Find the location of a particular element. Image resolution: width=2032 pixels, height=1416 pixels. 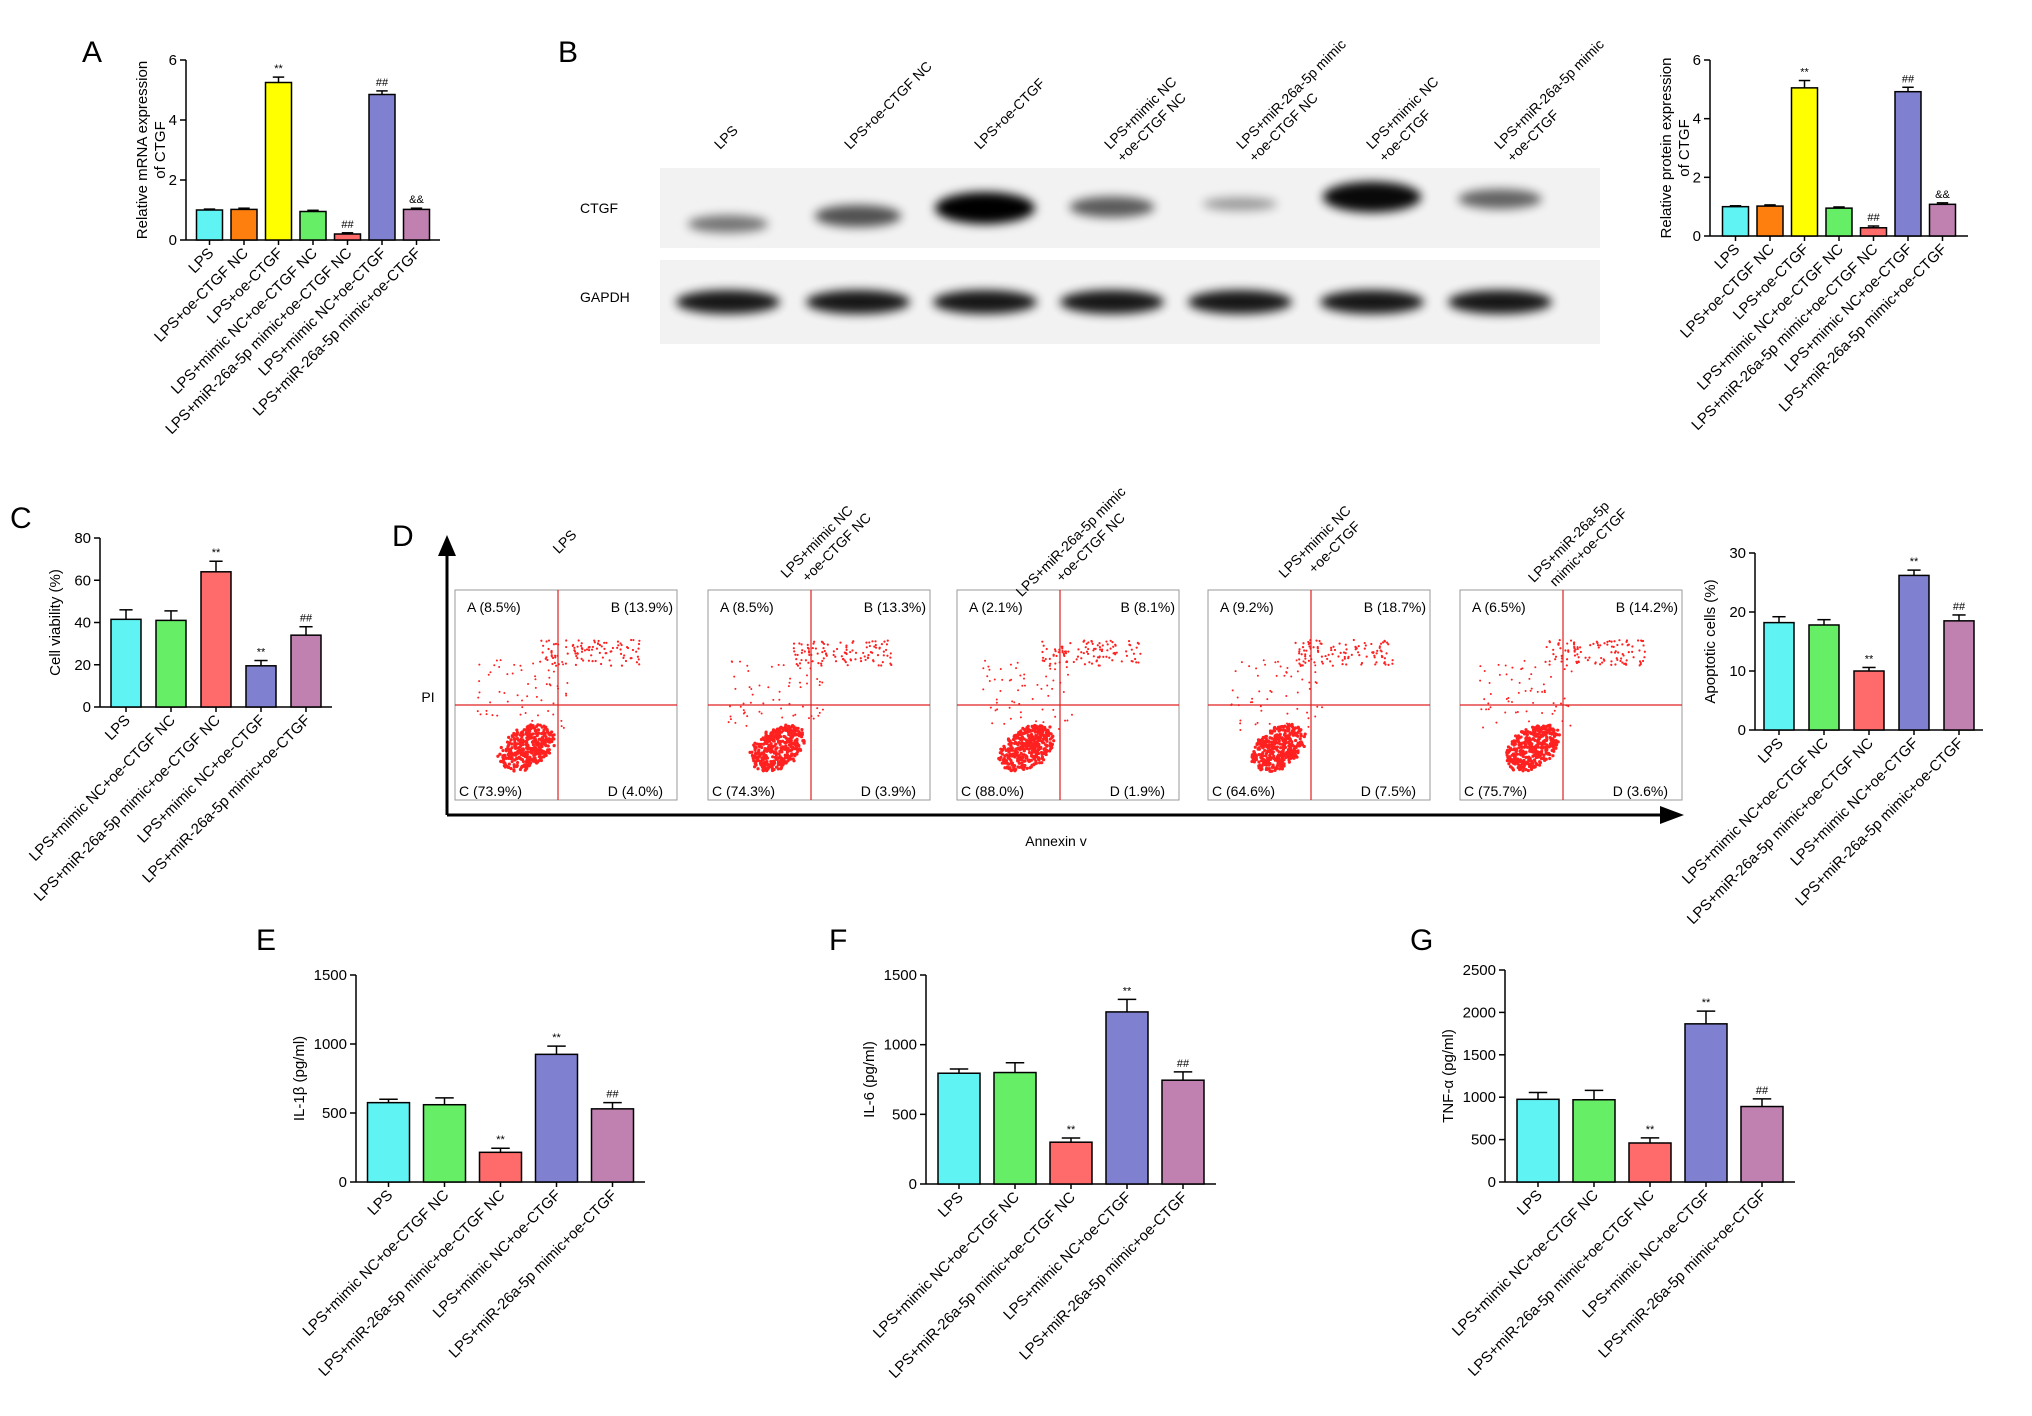

chart-c-y-tick-label: 20 is located at coordinates (82, 665).